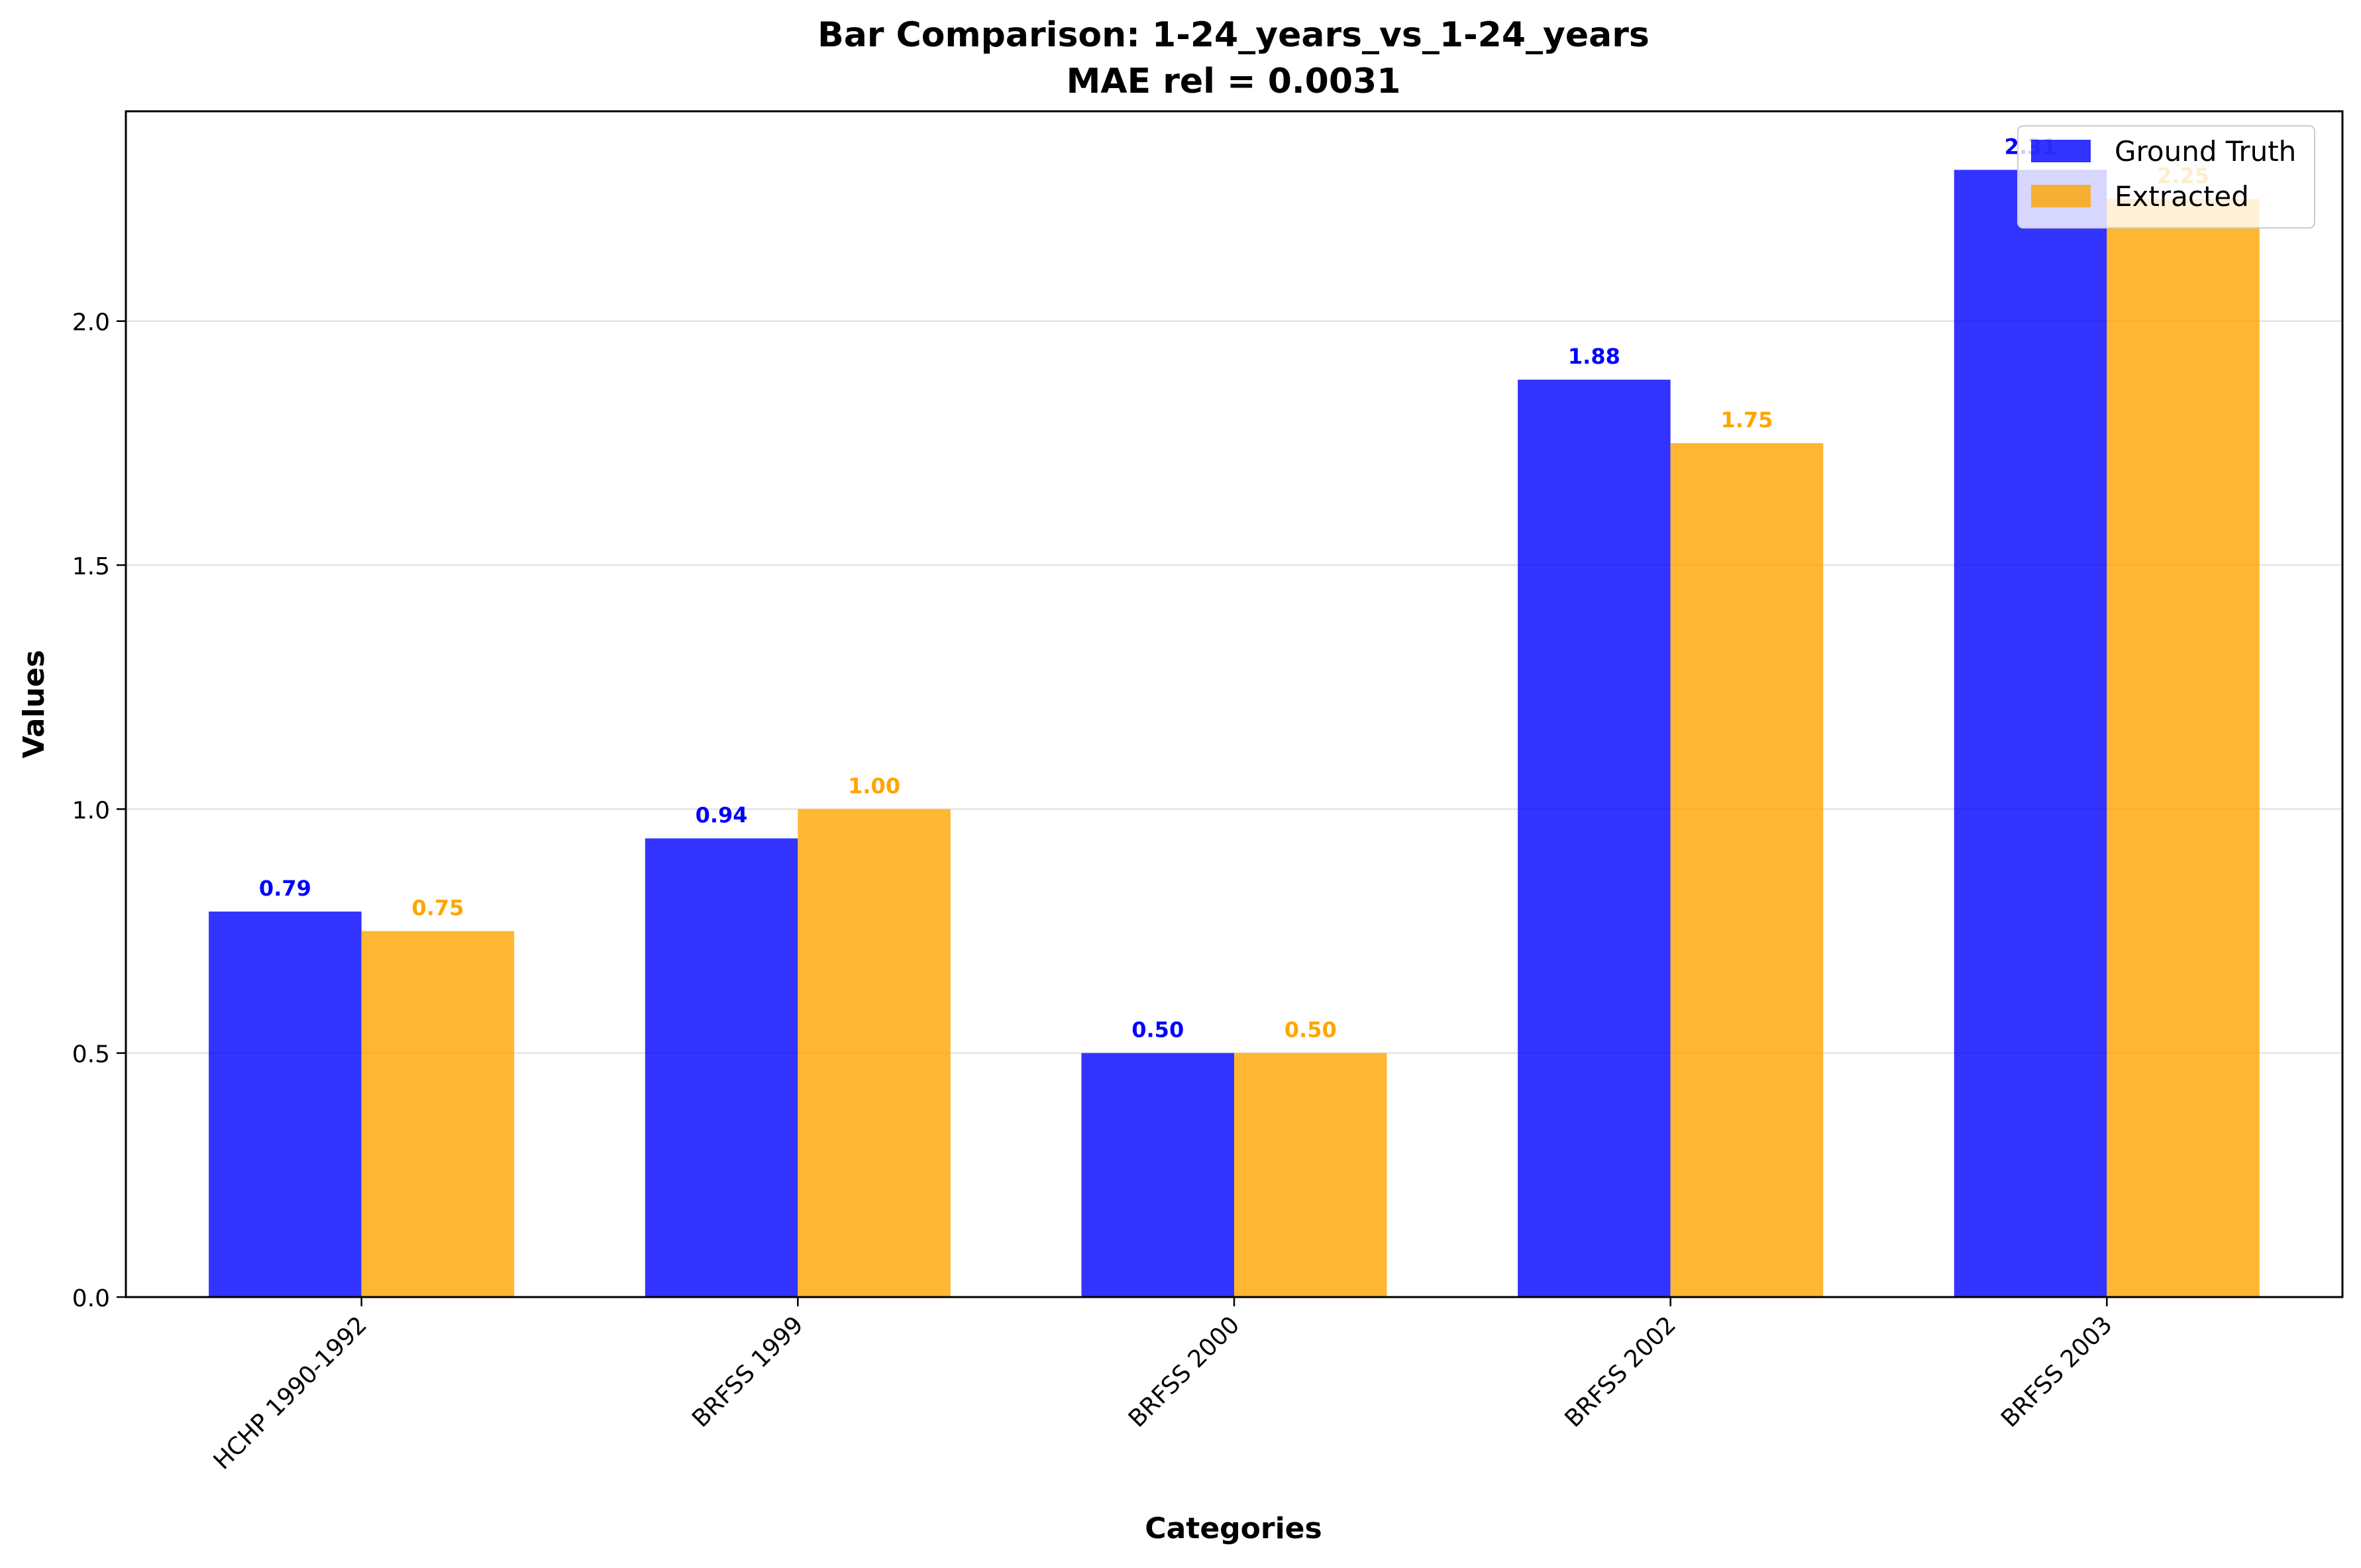 This screenshot has height=1568, width=2361. Describe the element at coordinates (2061, 196) in the screenshot. I see `legend-swatch-extracted` at that location.